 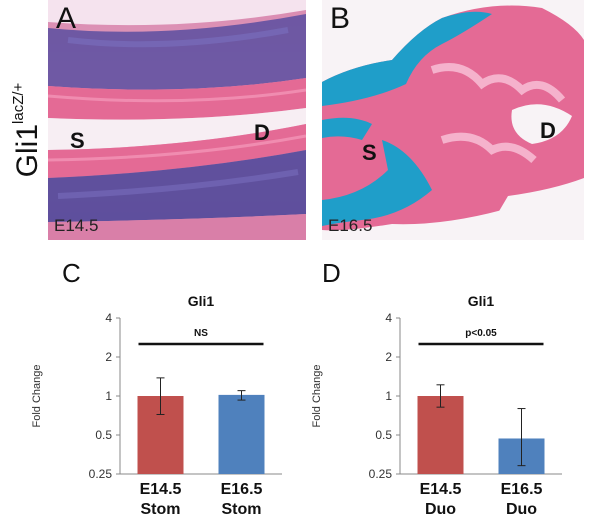 I want to click on chart-c-bar, so click(x=241, y=434).